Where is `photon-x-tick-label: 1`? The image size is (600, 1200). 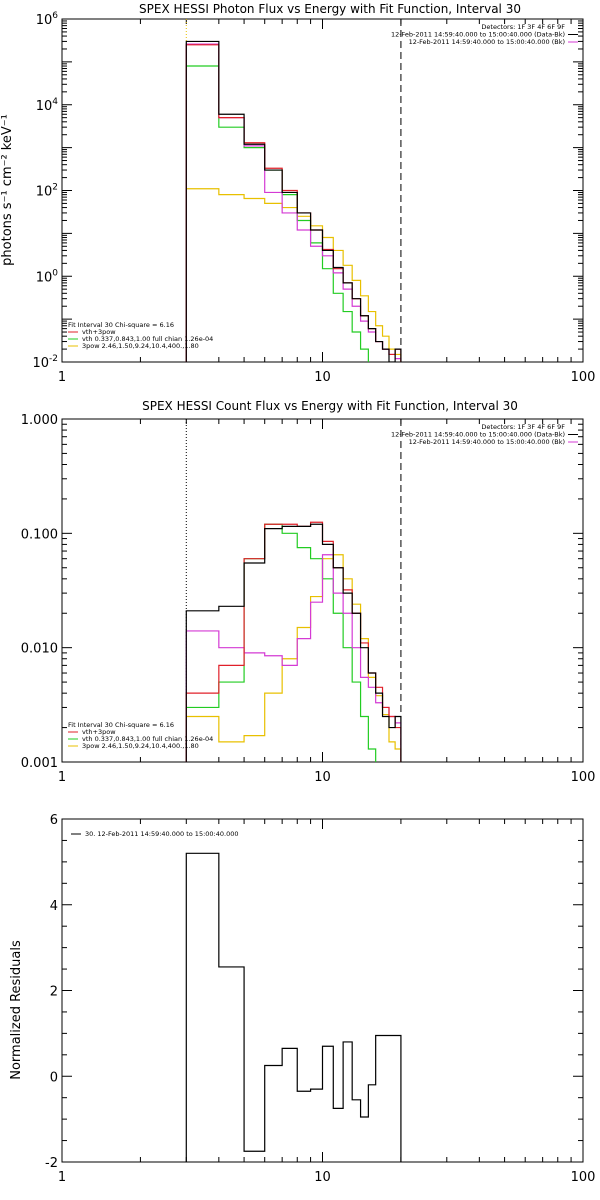 photon-x-tick-label: 1 is located at coordinates (62, 377).